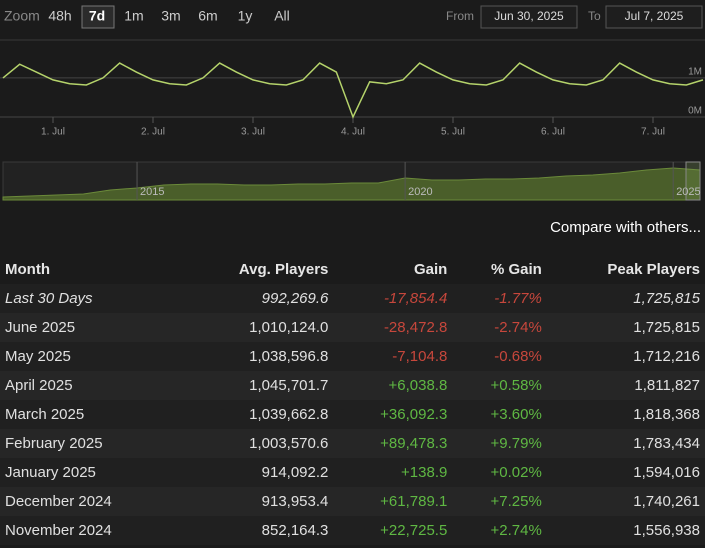 The width and height of the screenshot is (705, 548). What do you see at coordinates (499, 385) in the screenshot?
I see `table-cell: +0.58%` at bounding box center [499, 385].